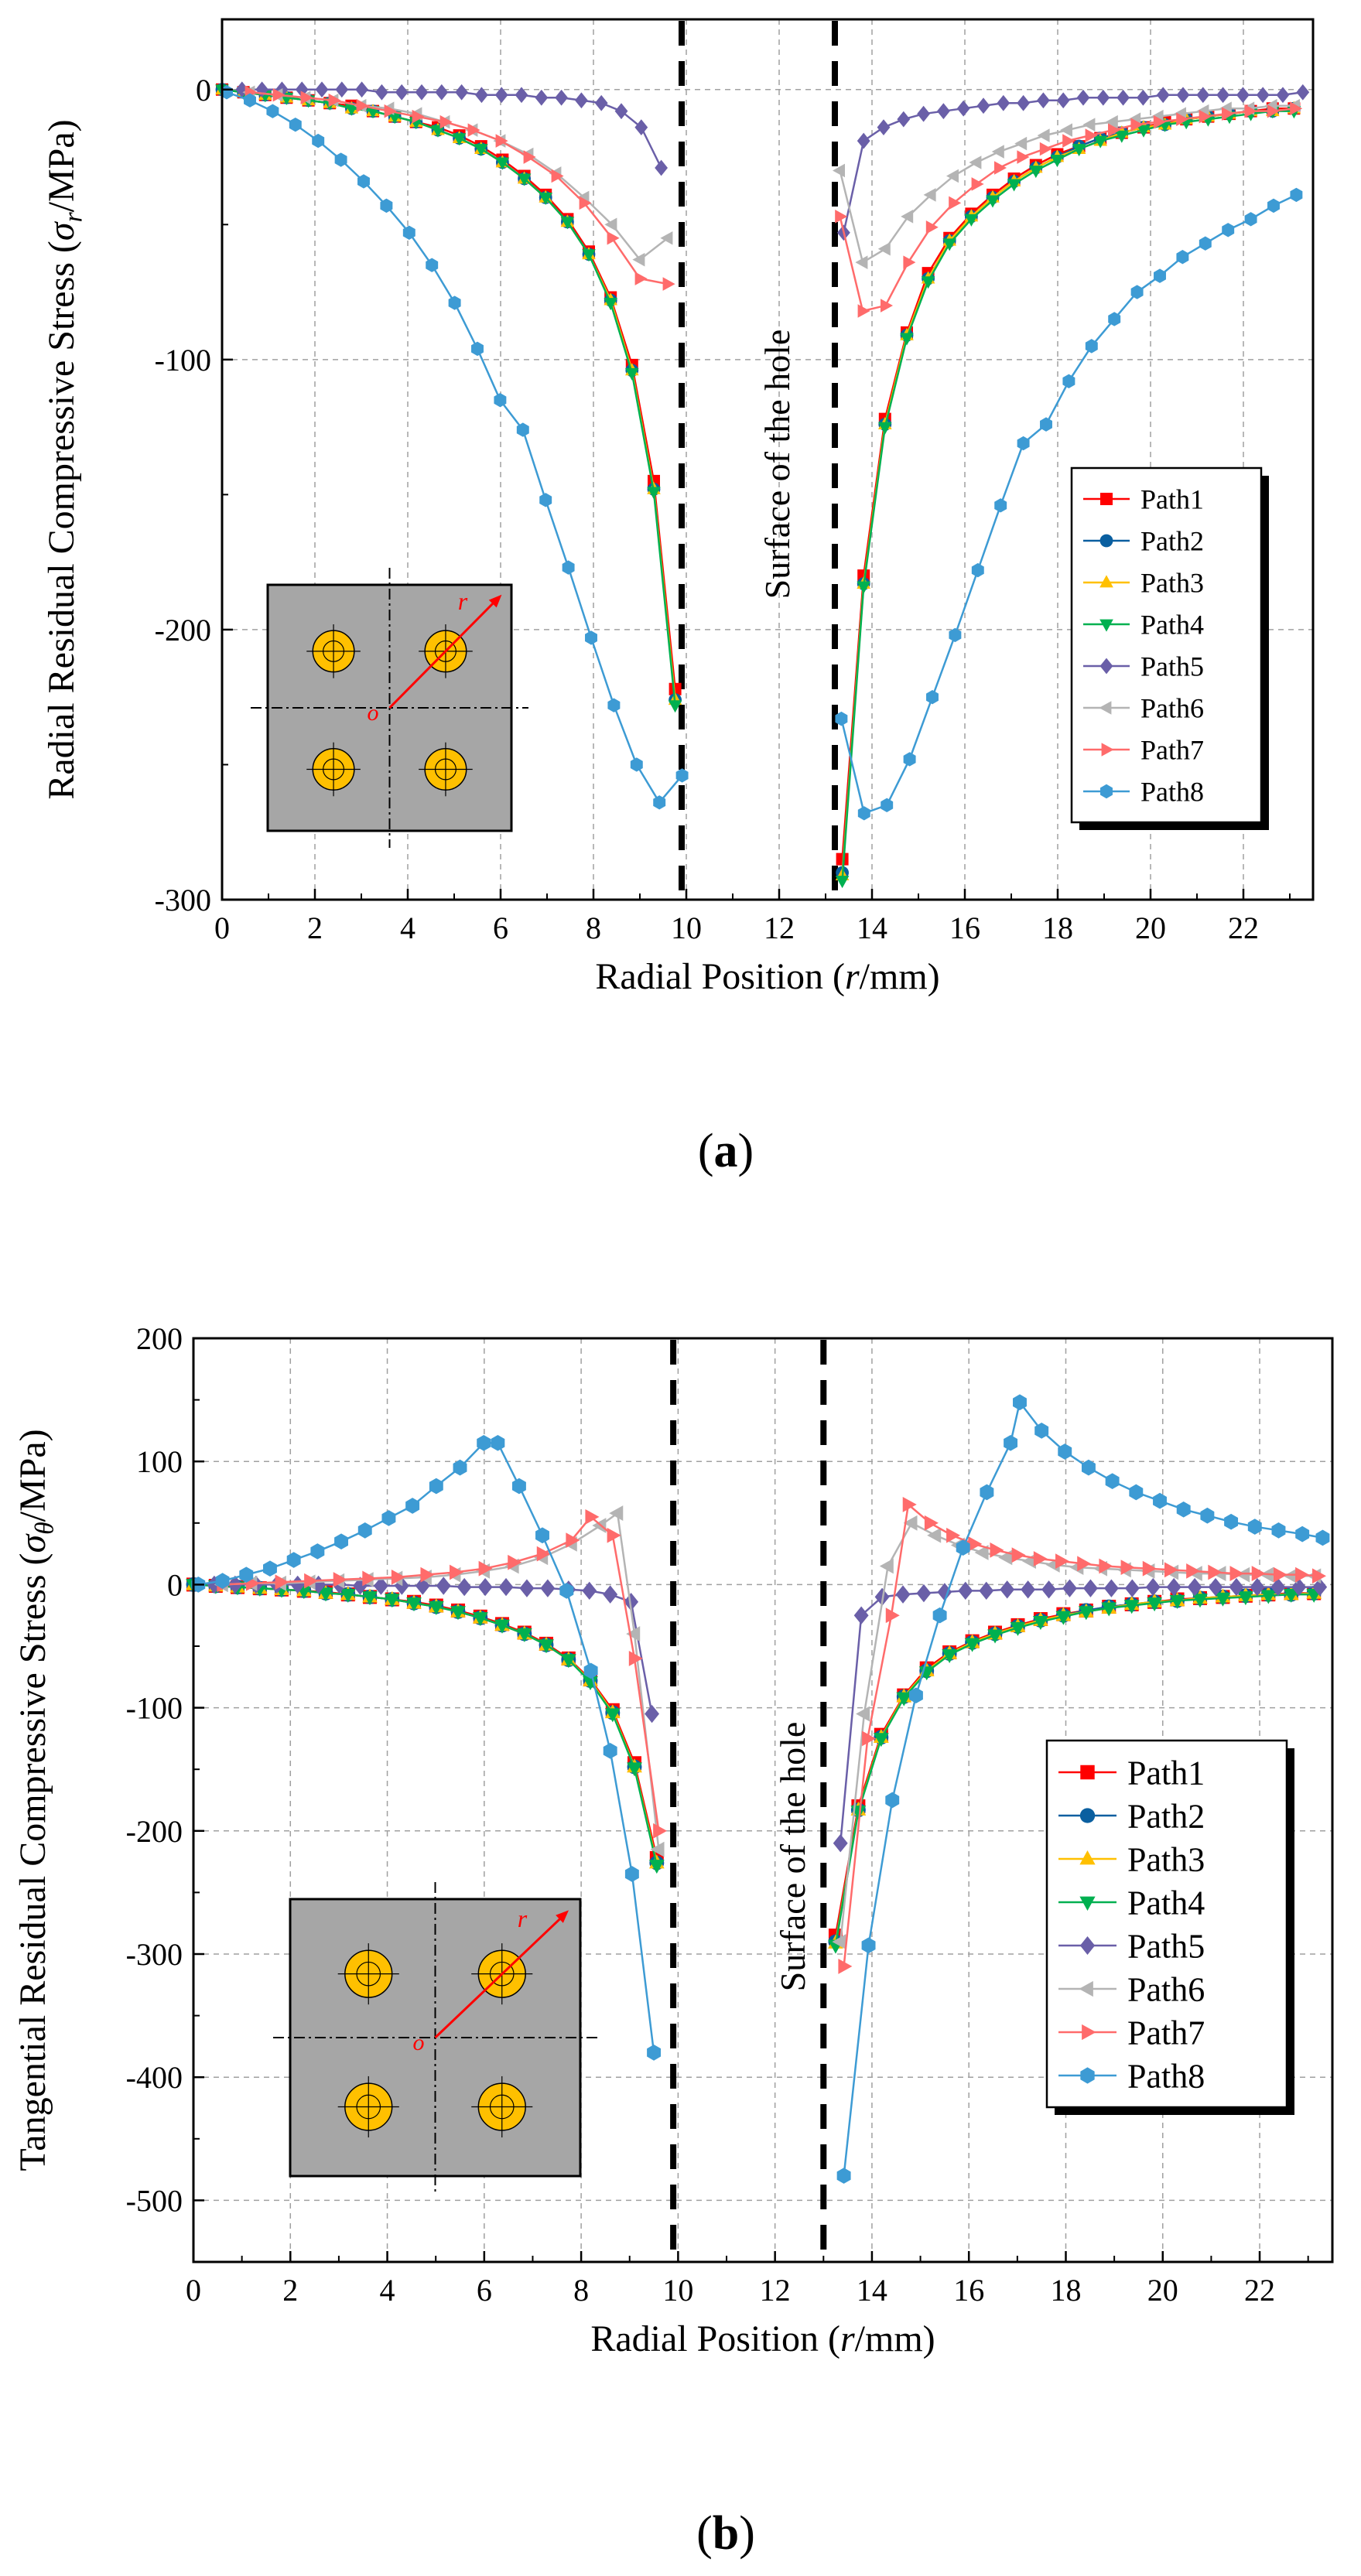  Describe the element at coordinates (1074, 1770) in the screenshot. I see `series-line-path4` at that location.